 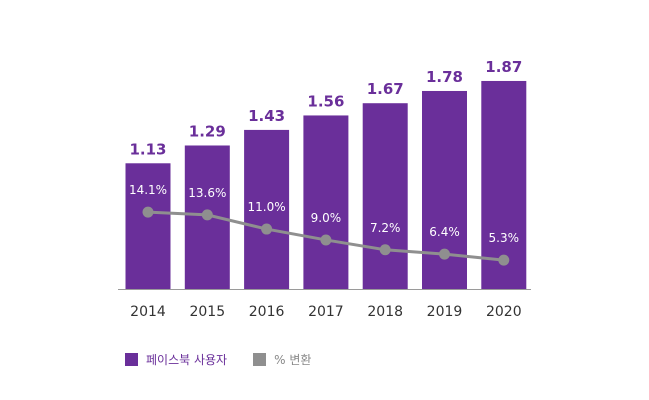 I want to click on bar-value-label: 1.56, so click(x=325, y=101).